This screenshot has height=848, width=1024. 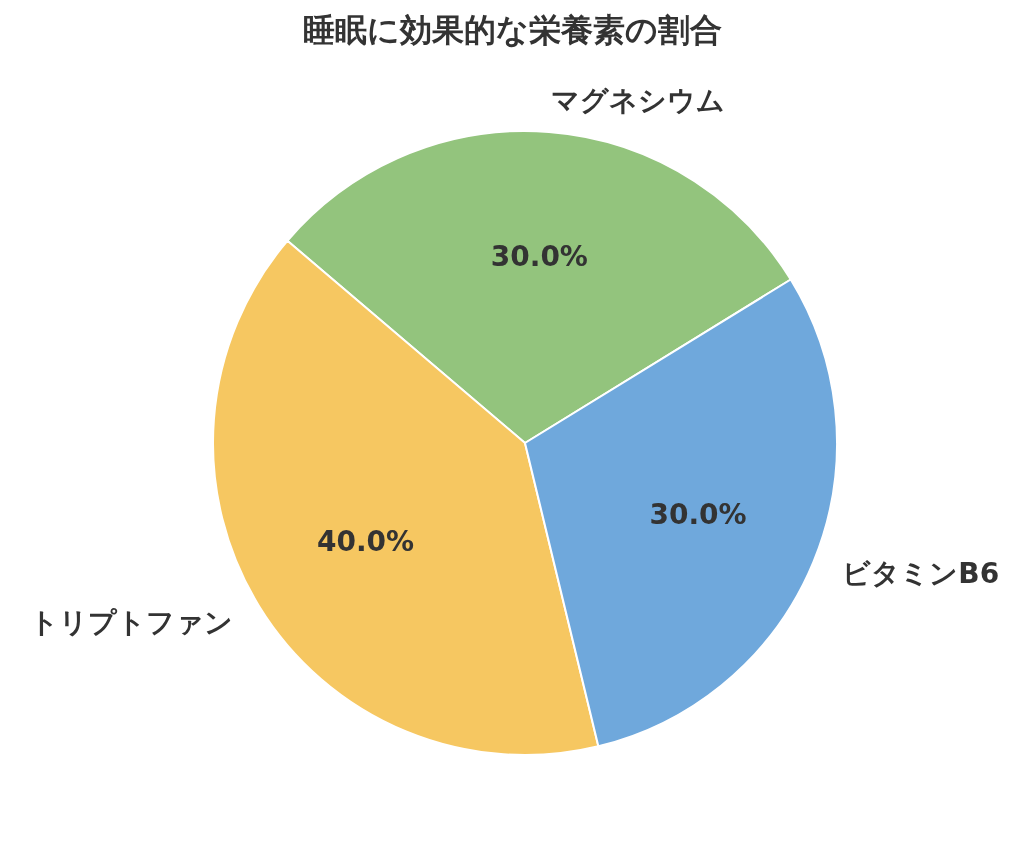 I want to click on title: 睡眠に効果的な栄養素の割合, so click(x=512, y=30).